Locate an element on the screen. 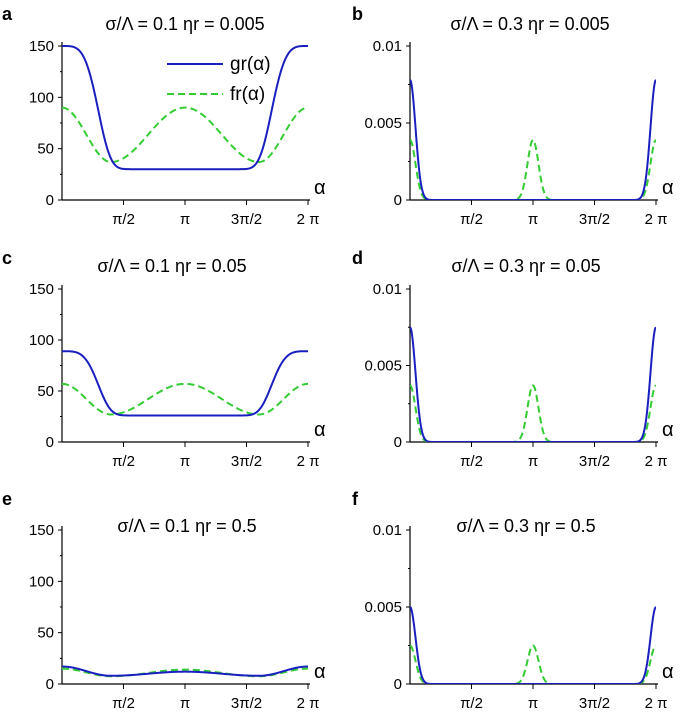  panel-title: σ/Λ = 0.3 ηr = 0.05 is located at coordinates (525, 266).